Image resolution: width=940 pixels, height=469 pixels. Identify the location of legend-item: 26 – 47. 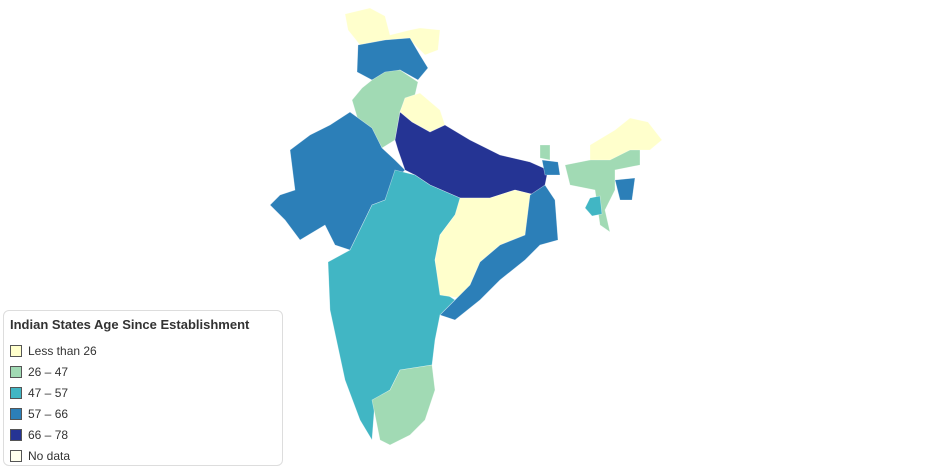
(143, 371).